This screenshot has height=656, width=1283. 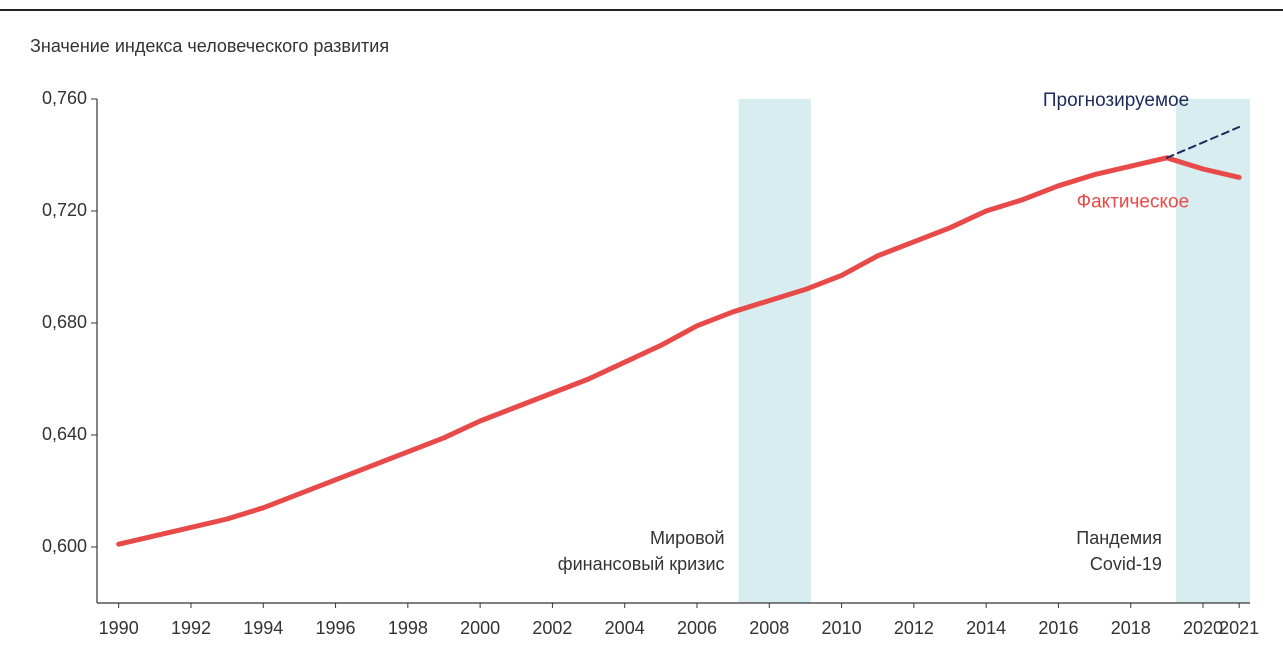 What do you see at coordinates (1058, 628) in the screenshot?
I see `x-tick-label: 2016` at bounding box center [1058, 628].